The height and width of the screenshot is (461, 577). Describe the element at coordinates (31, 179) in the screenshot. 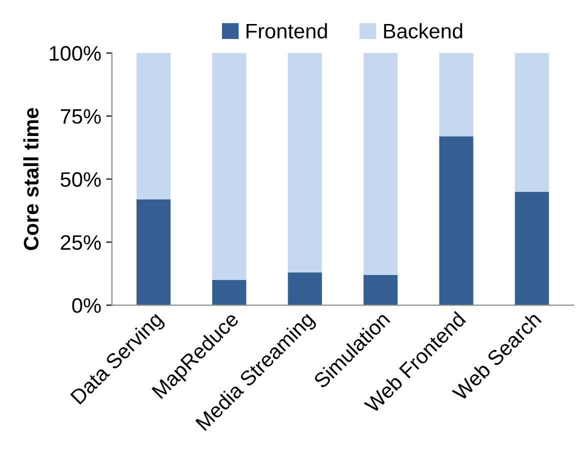

I see `y-axis-title: Core stall time` at that location.